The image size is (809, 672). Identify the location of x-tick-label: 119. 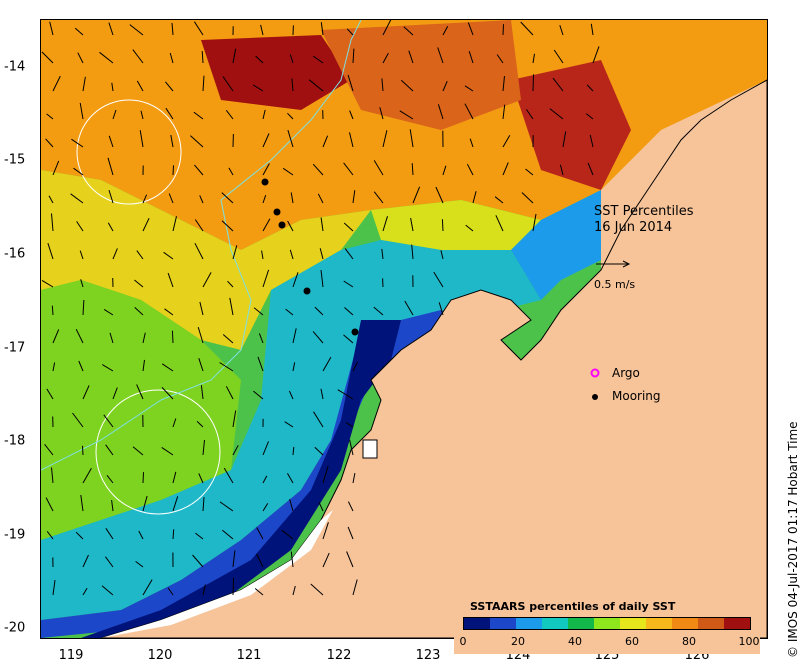
(71, 655).